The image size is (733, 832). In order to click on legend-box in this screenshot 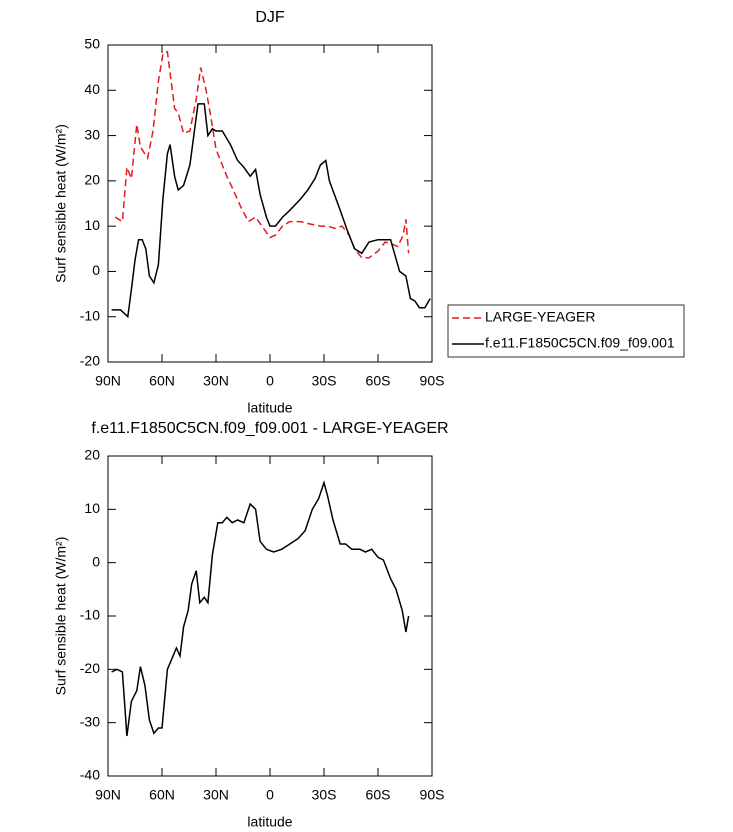, I will do `click(566, 331)`.